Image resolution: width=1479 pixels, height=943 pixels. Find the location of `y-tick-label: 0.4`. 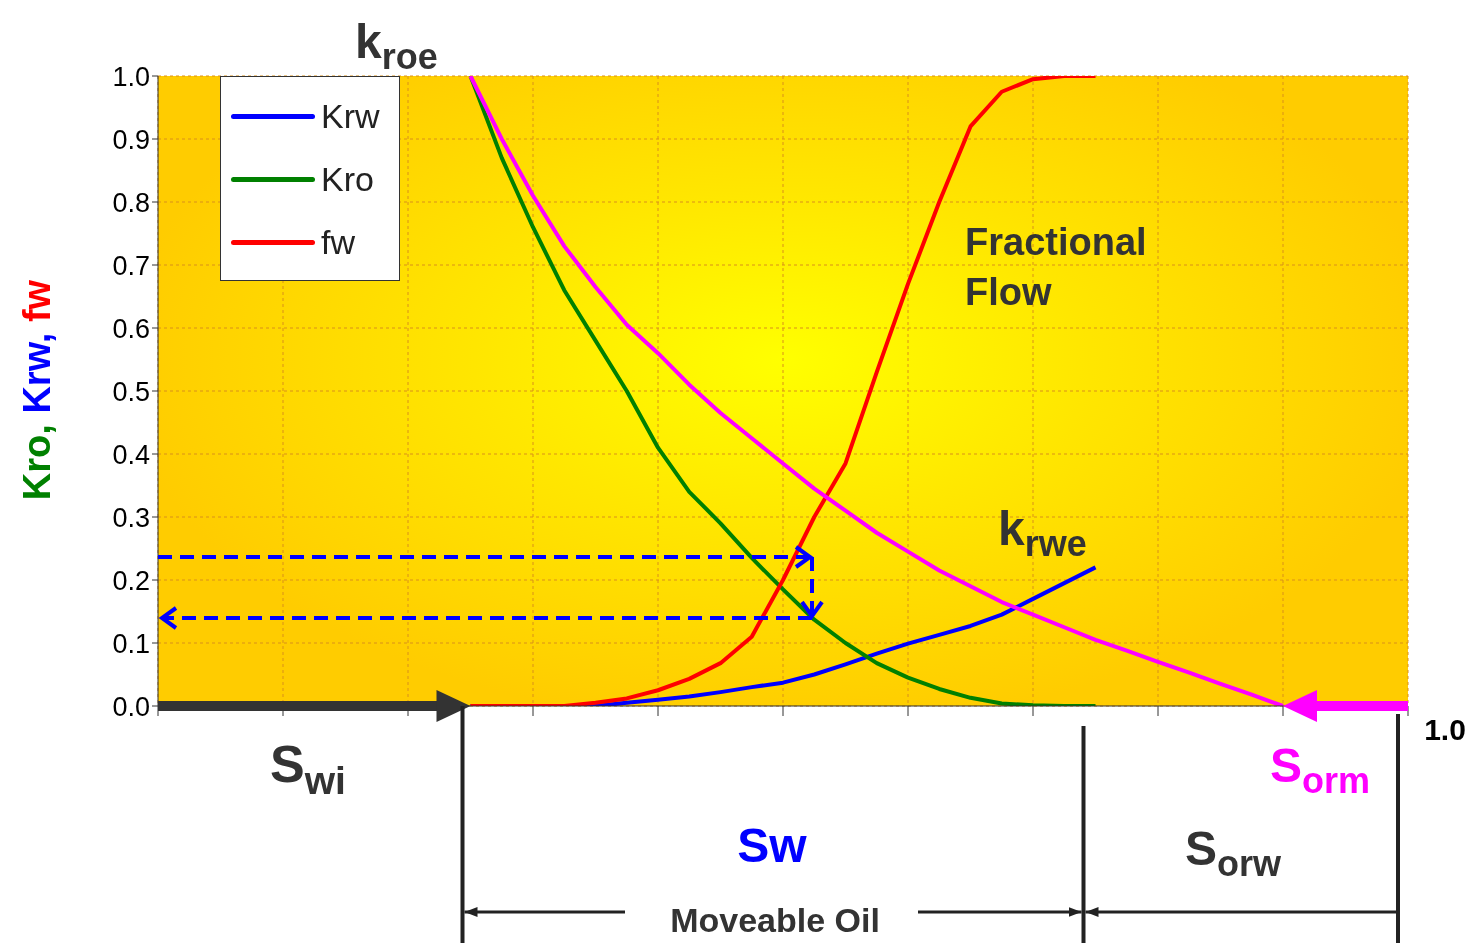

y-tick-label: 0.4 is located at coordinates (131, 454).